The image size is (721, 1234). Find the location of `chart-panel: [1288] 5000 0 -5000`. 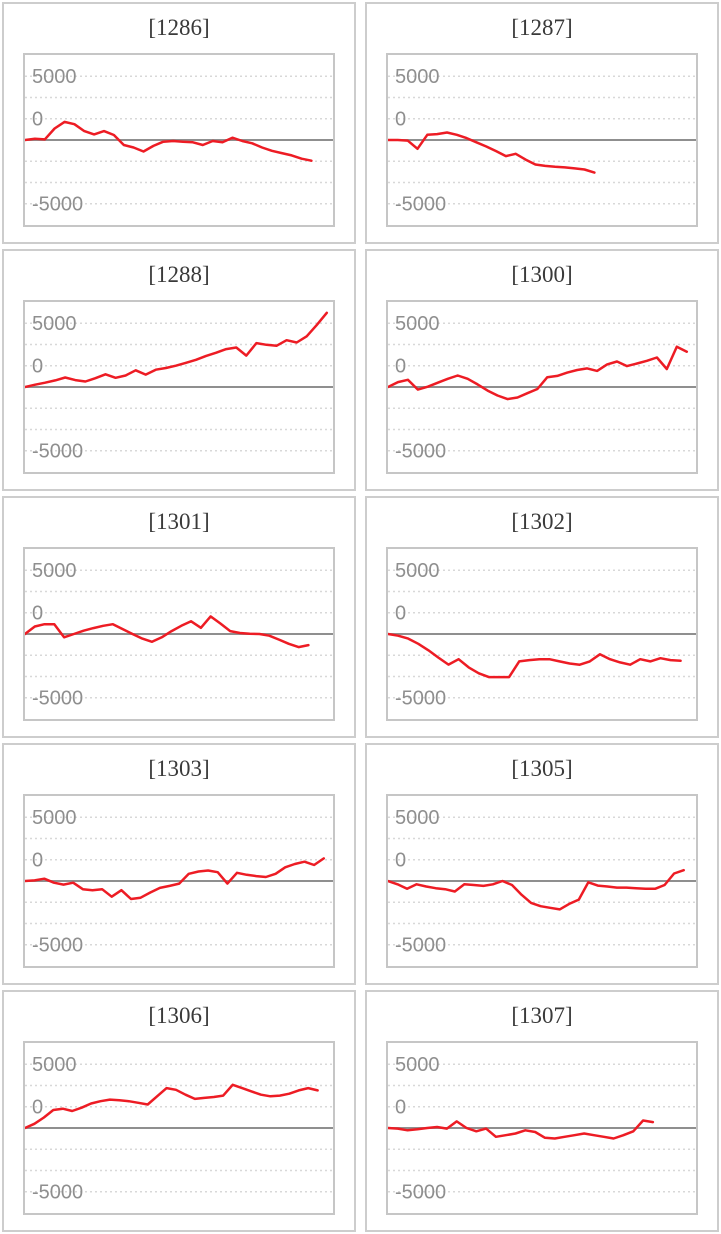

chart-panel: [1288] 5000 0 -5000 is located at coordinates (179, 370).